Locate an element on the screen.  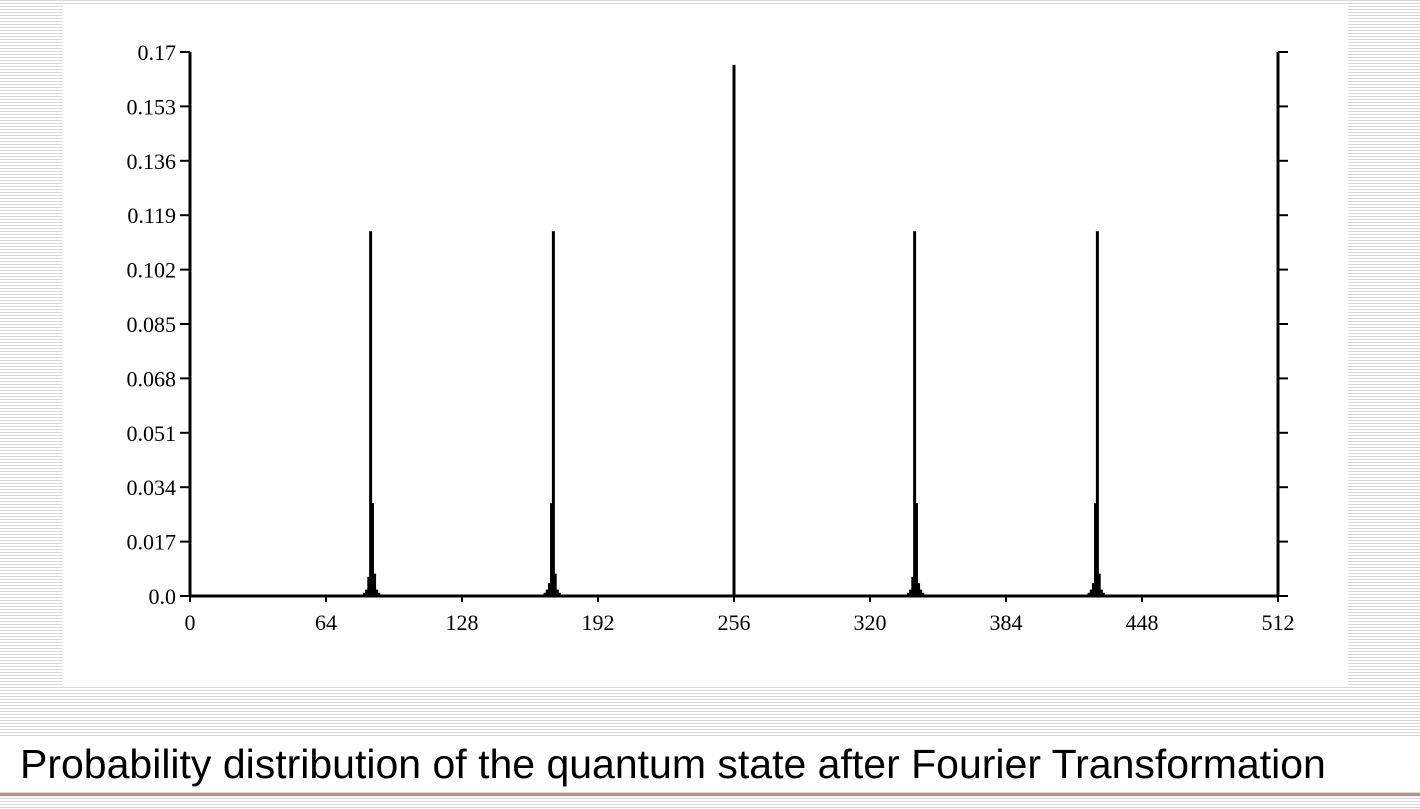
footer-rule is located at coordinates (710, 794).